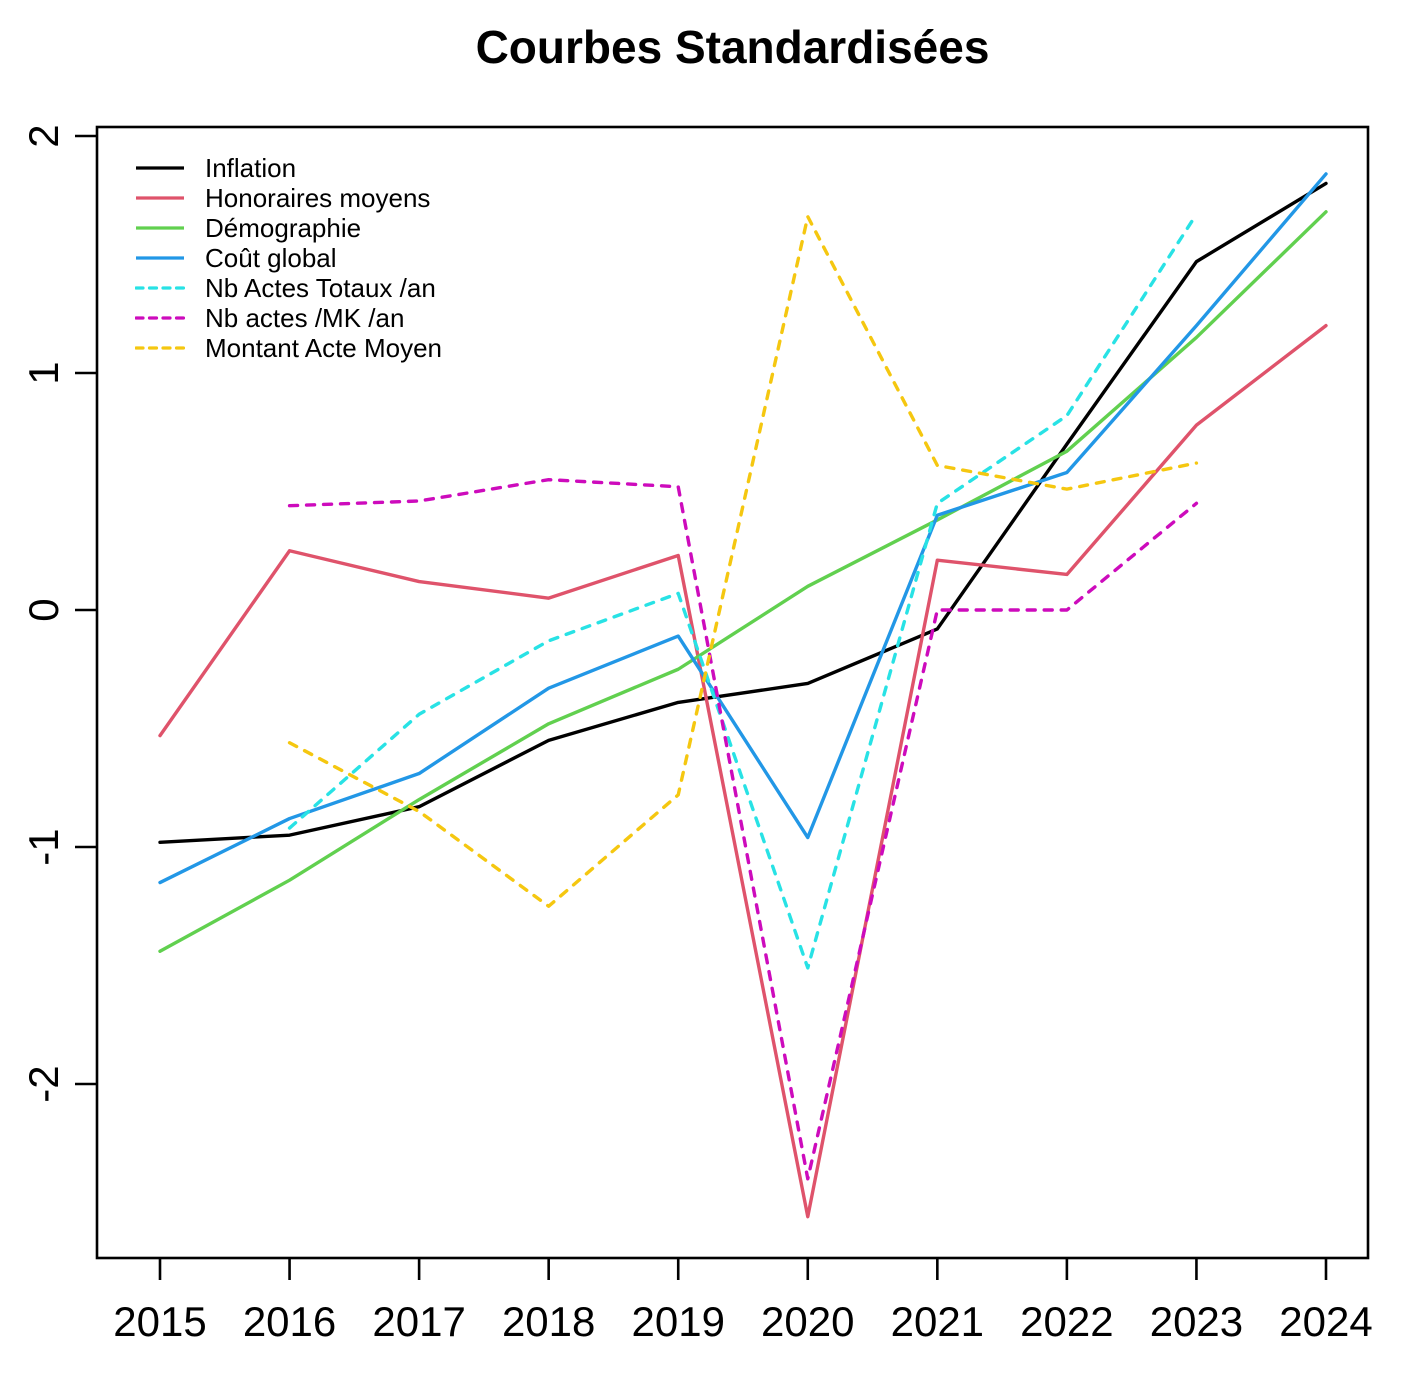 This screenshot has width=1402, height=1388. I want to click on legend-item-nb-actes-mk: Nb actes /MK /an, so click(288, 318).